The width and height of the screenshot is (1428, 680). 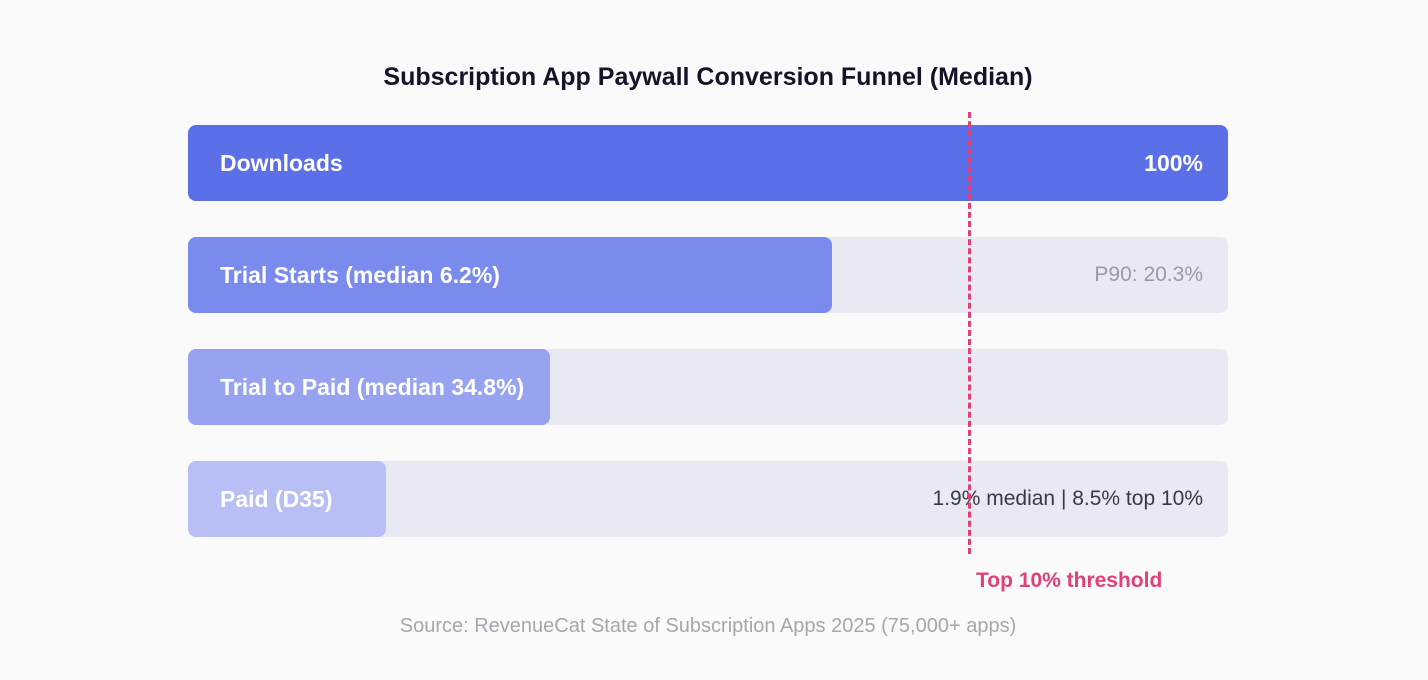 I want to click on bar-fill-trial-starts, so click(x=510, y=275).